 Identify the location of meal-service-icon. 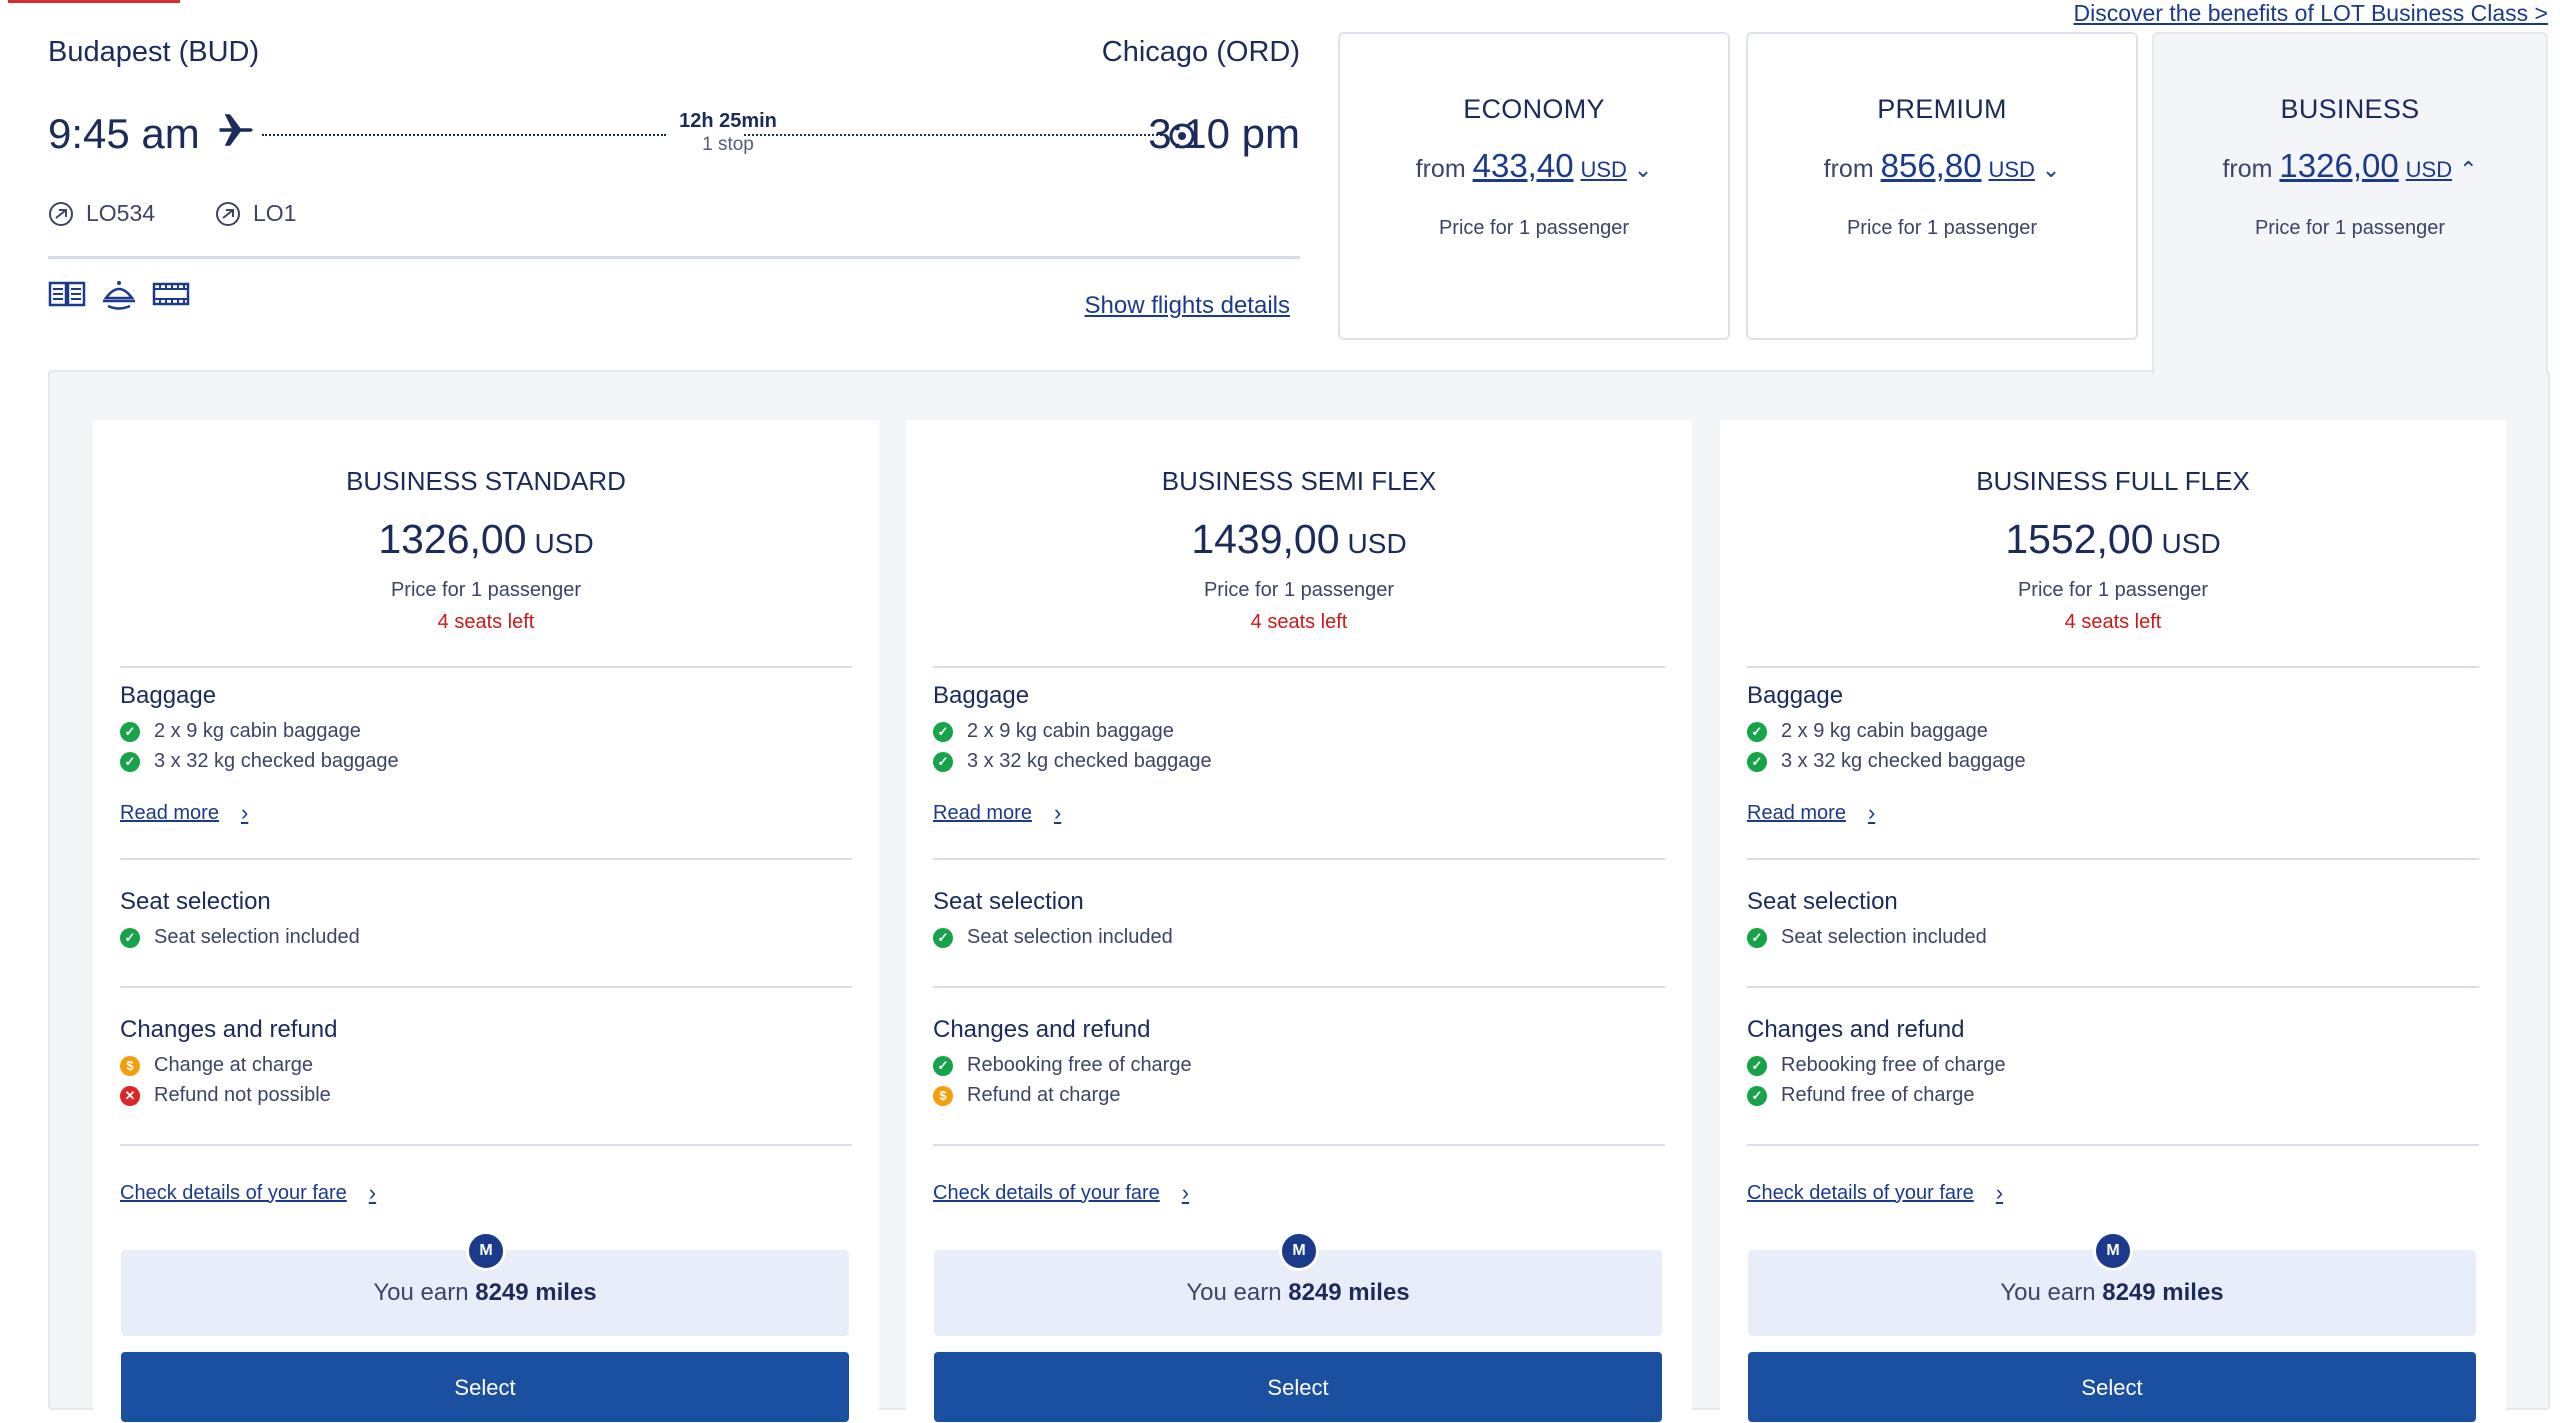
(119, 295).